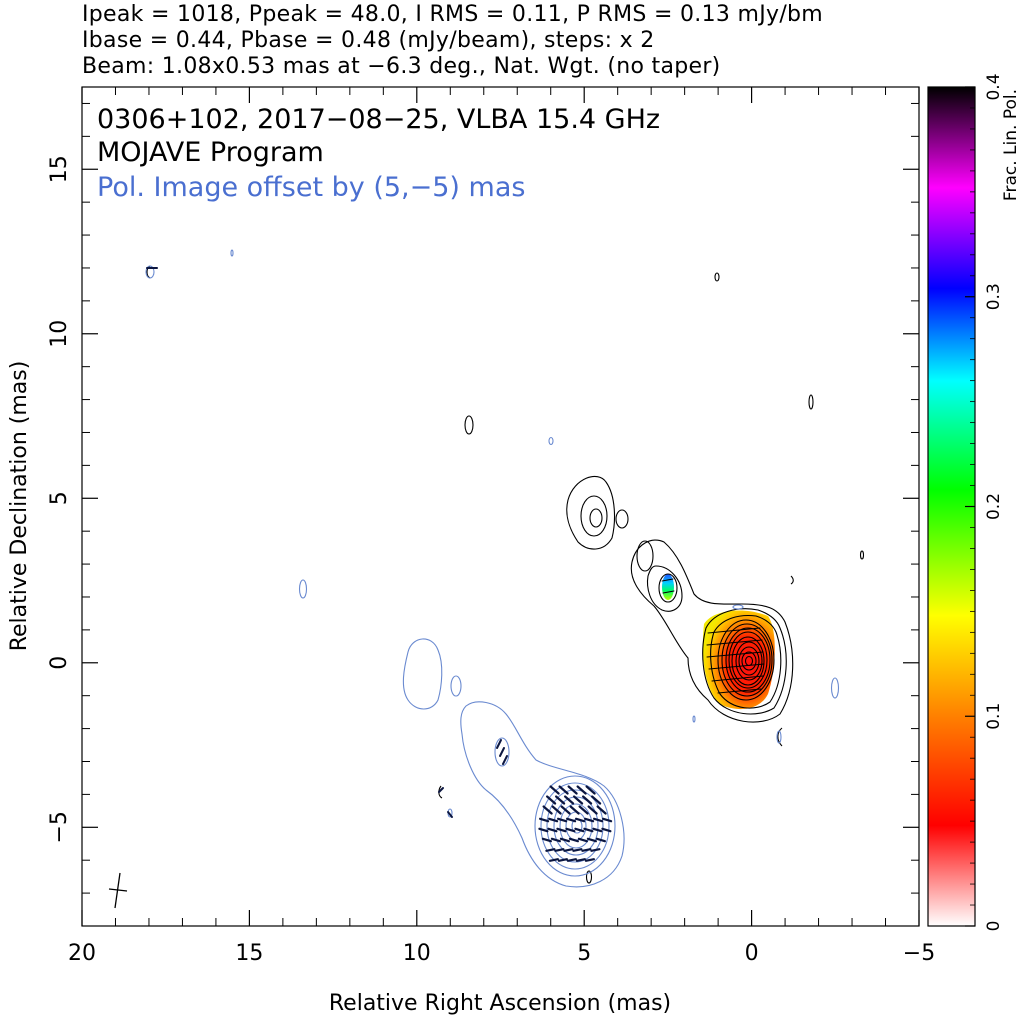 This screenshot has height=1020, width=1027. I want to click on pol-contour-r6, so click(576, 826).